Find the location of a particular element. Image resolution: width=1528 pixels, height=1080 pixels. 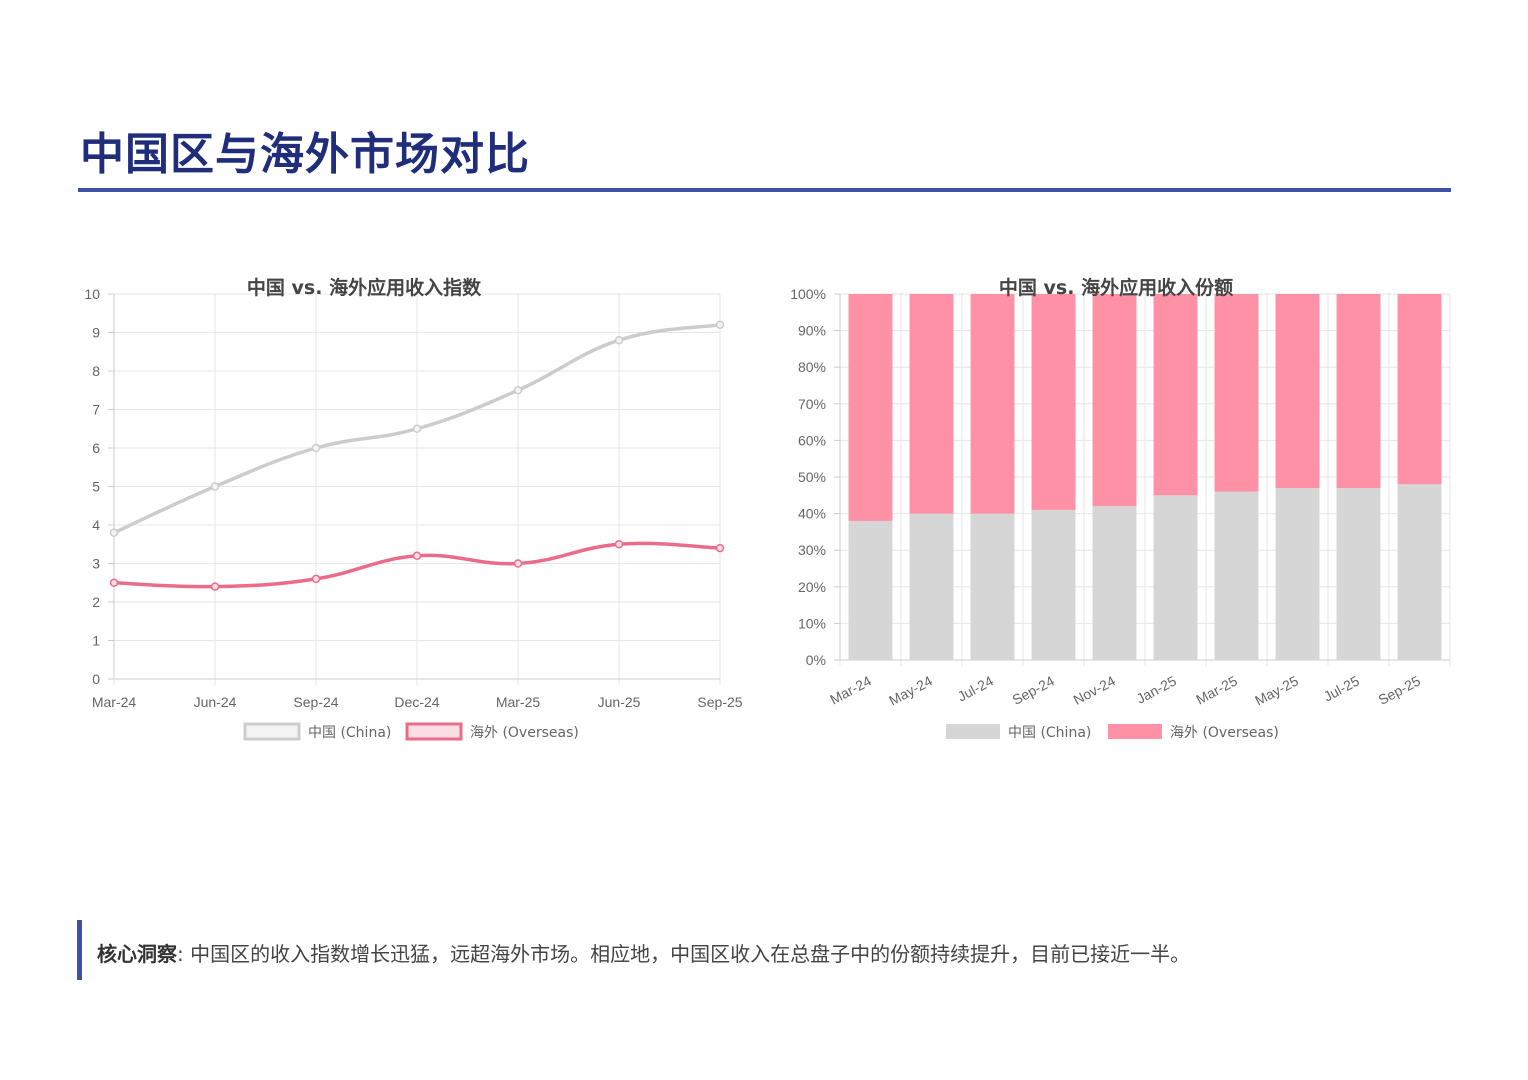

x-tick-label: Jan-25 is located at coordinates (1156, 689).